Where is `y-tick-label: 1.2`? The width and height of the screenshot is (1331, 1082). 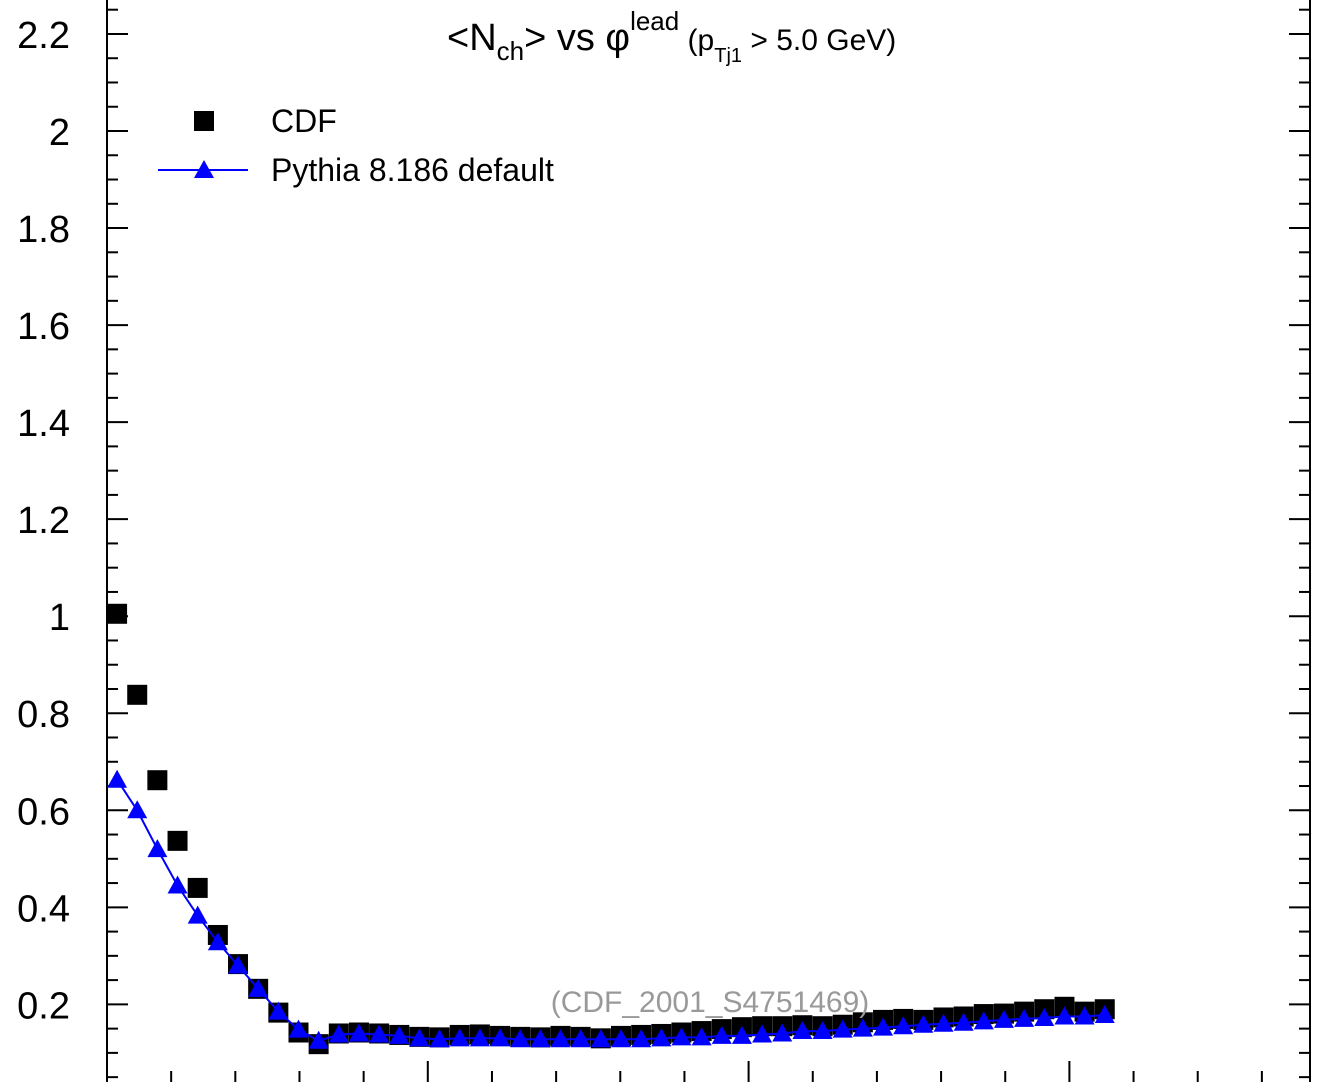 y-tick-label: 1.2 is located at coordinates (43, 521).